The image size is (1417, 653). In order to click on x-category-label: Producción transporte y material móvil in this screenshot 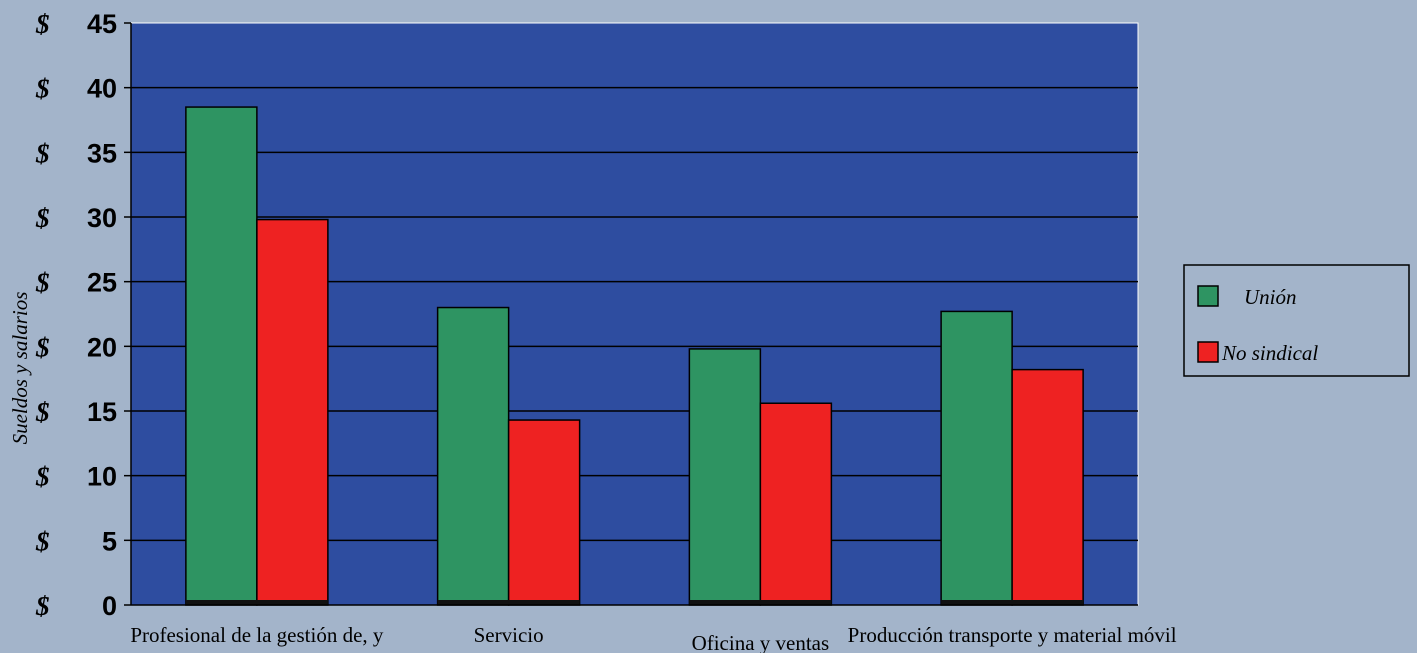, I will do `click(1012, 635)`.